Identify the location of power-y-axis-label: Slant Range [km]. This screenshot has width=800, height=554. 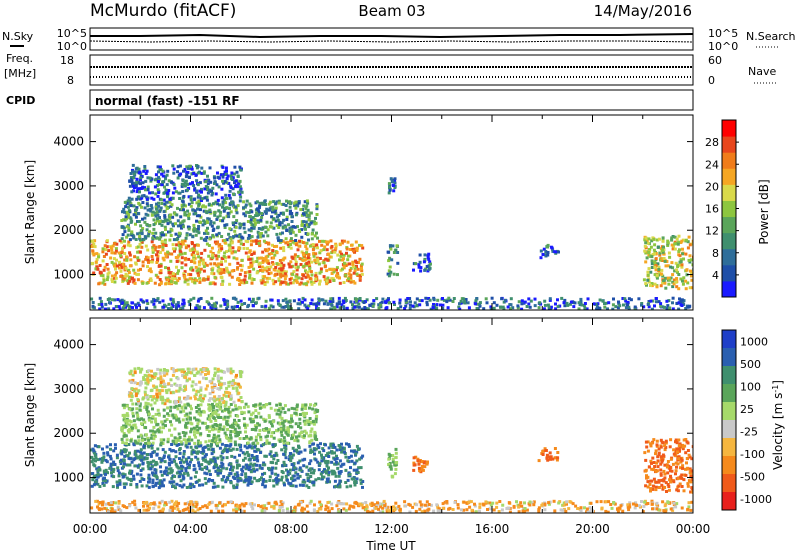
(30, 212).